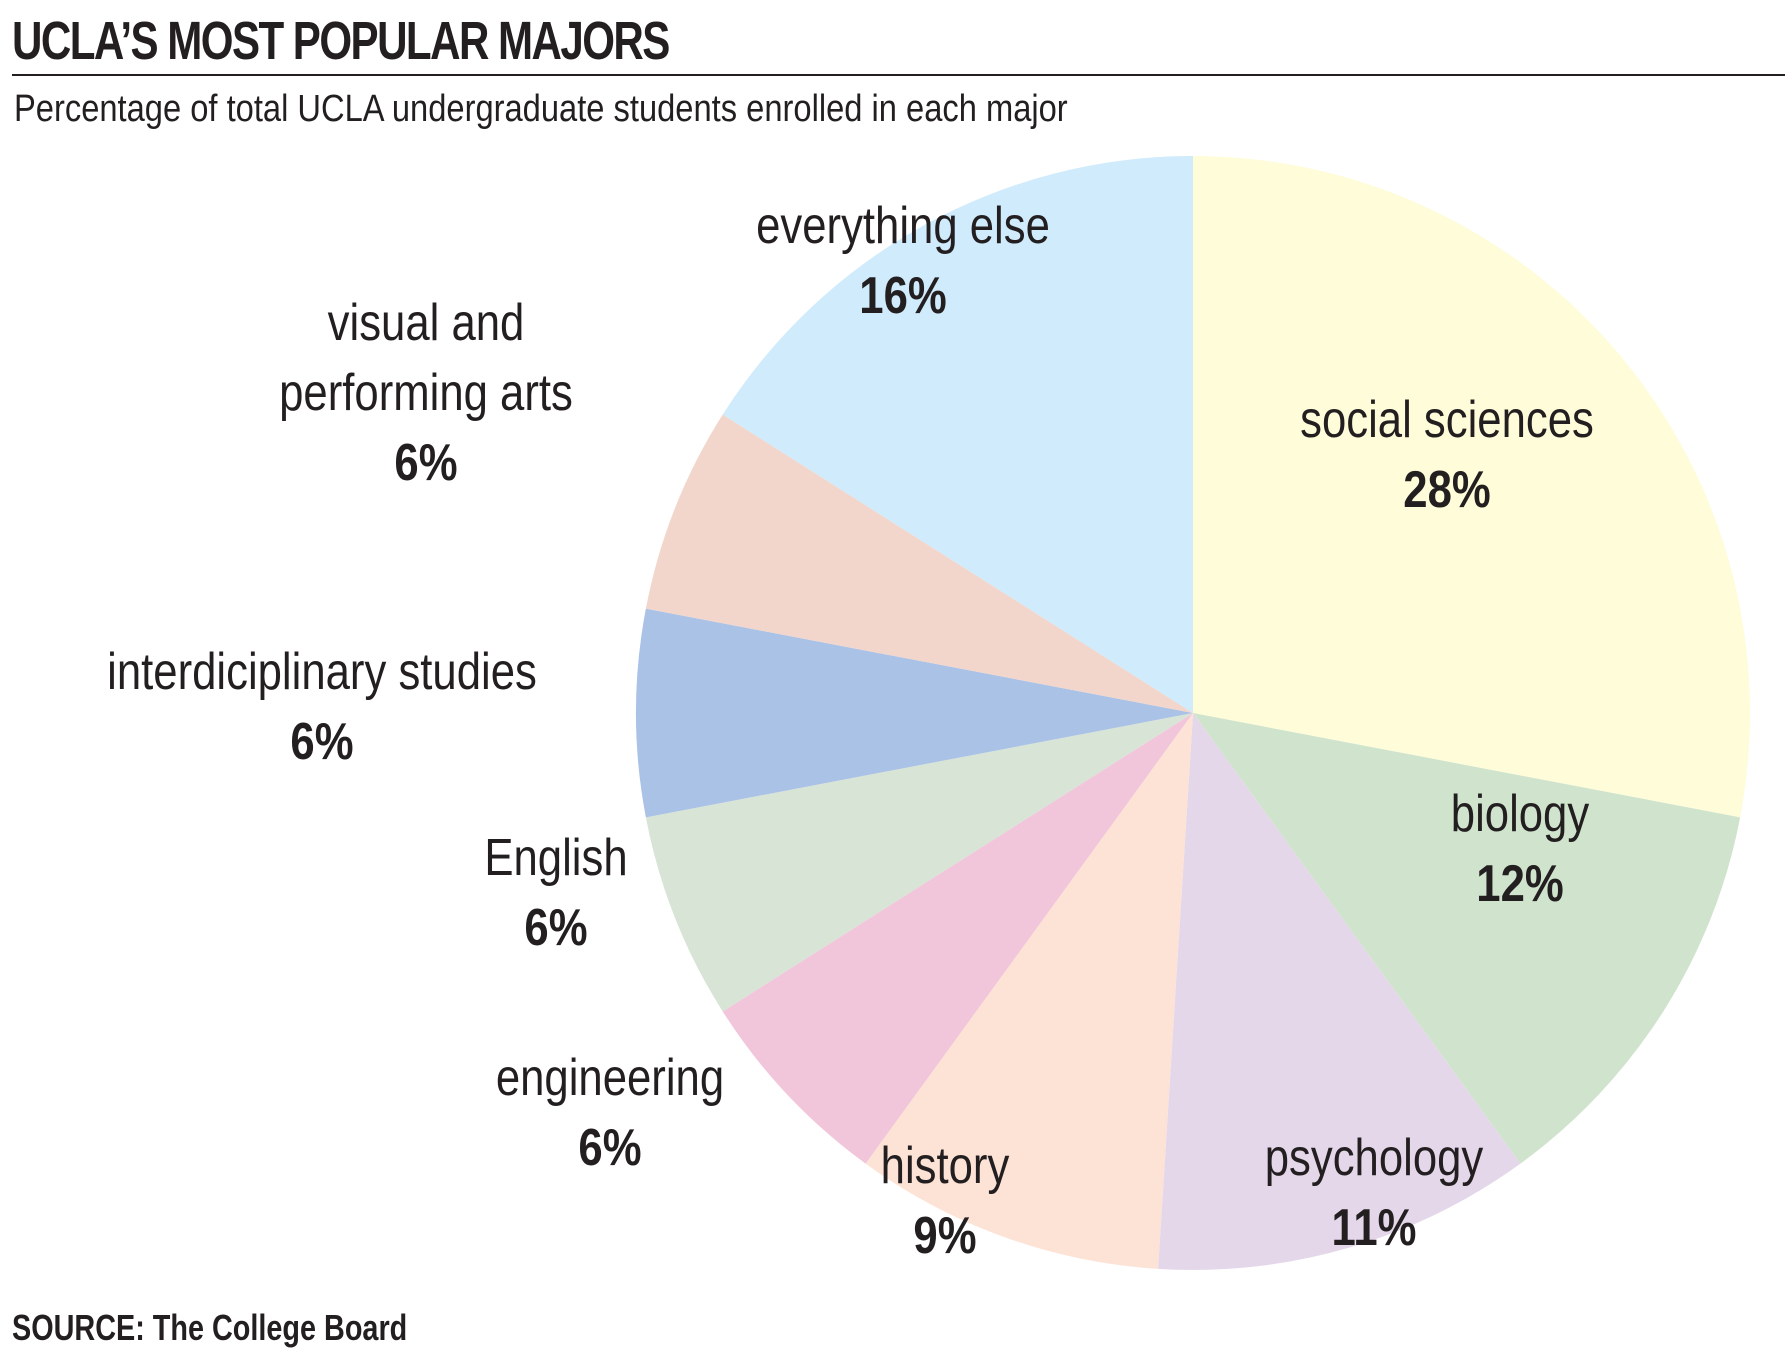 Image resolution: width=1785 pixels, height=1358 pixels. I want to click on slice-category-label: everything else, so click(903, 226).